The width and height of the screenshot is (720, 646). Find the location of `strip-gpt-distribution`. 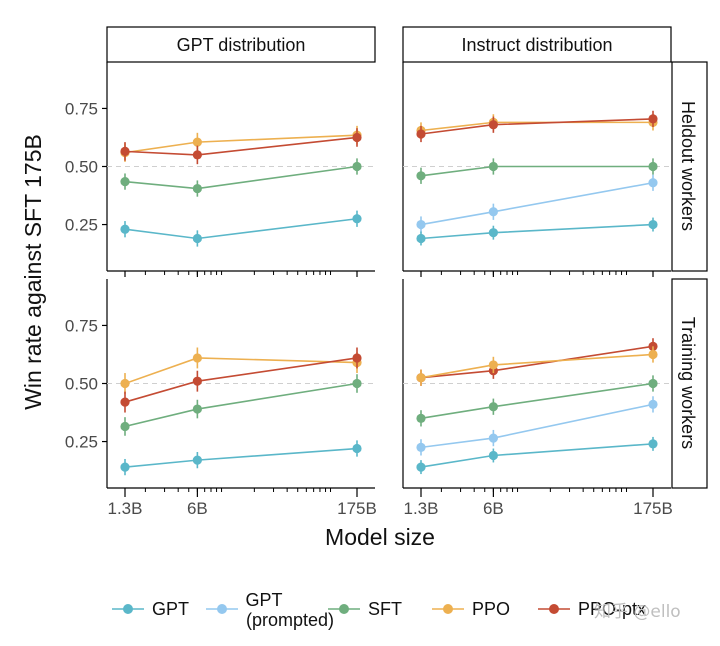

strip-gpt-distribution is located at coordinates (241, 44).